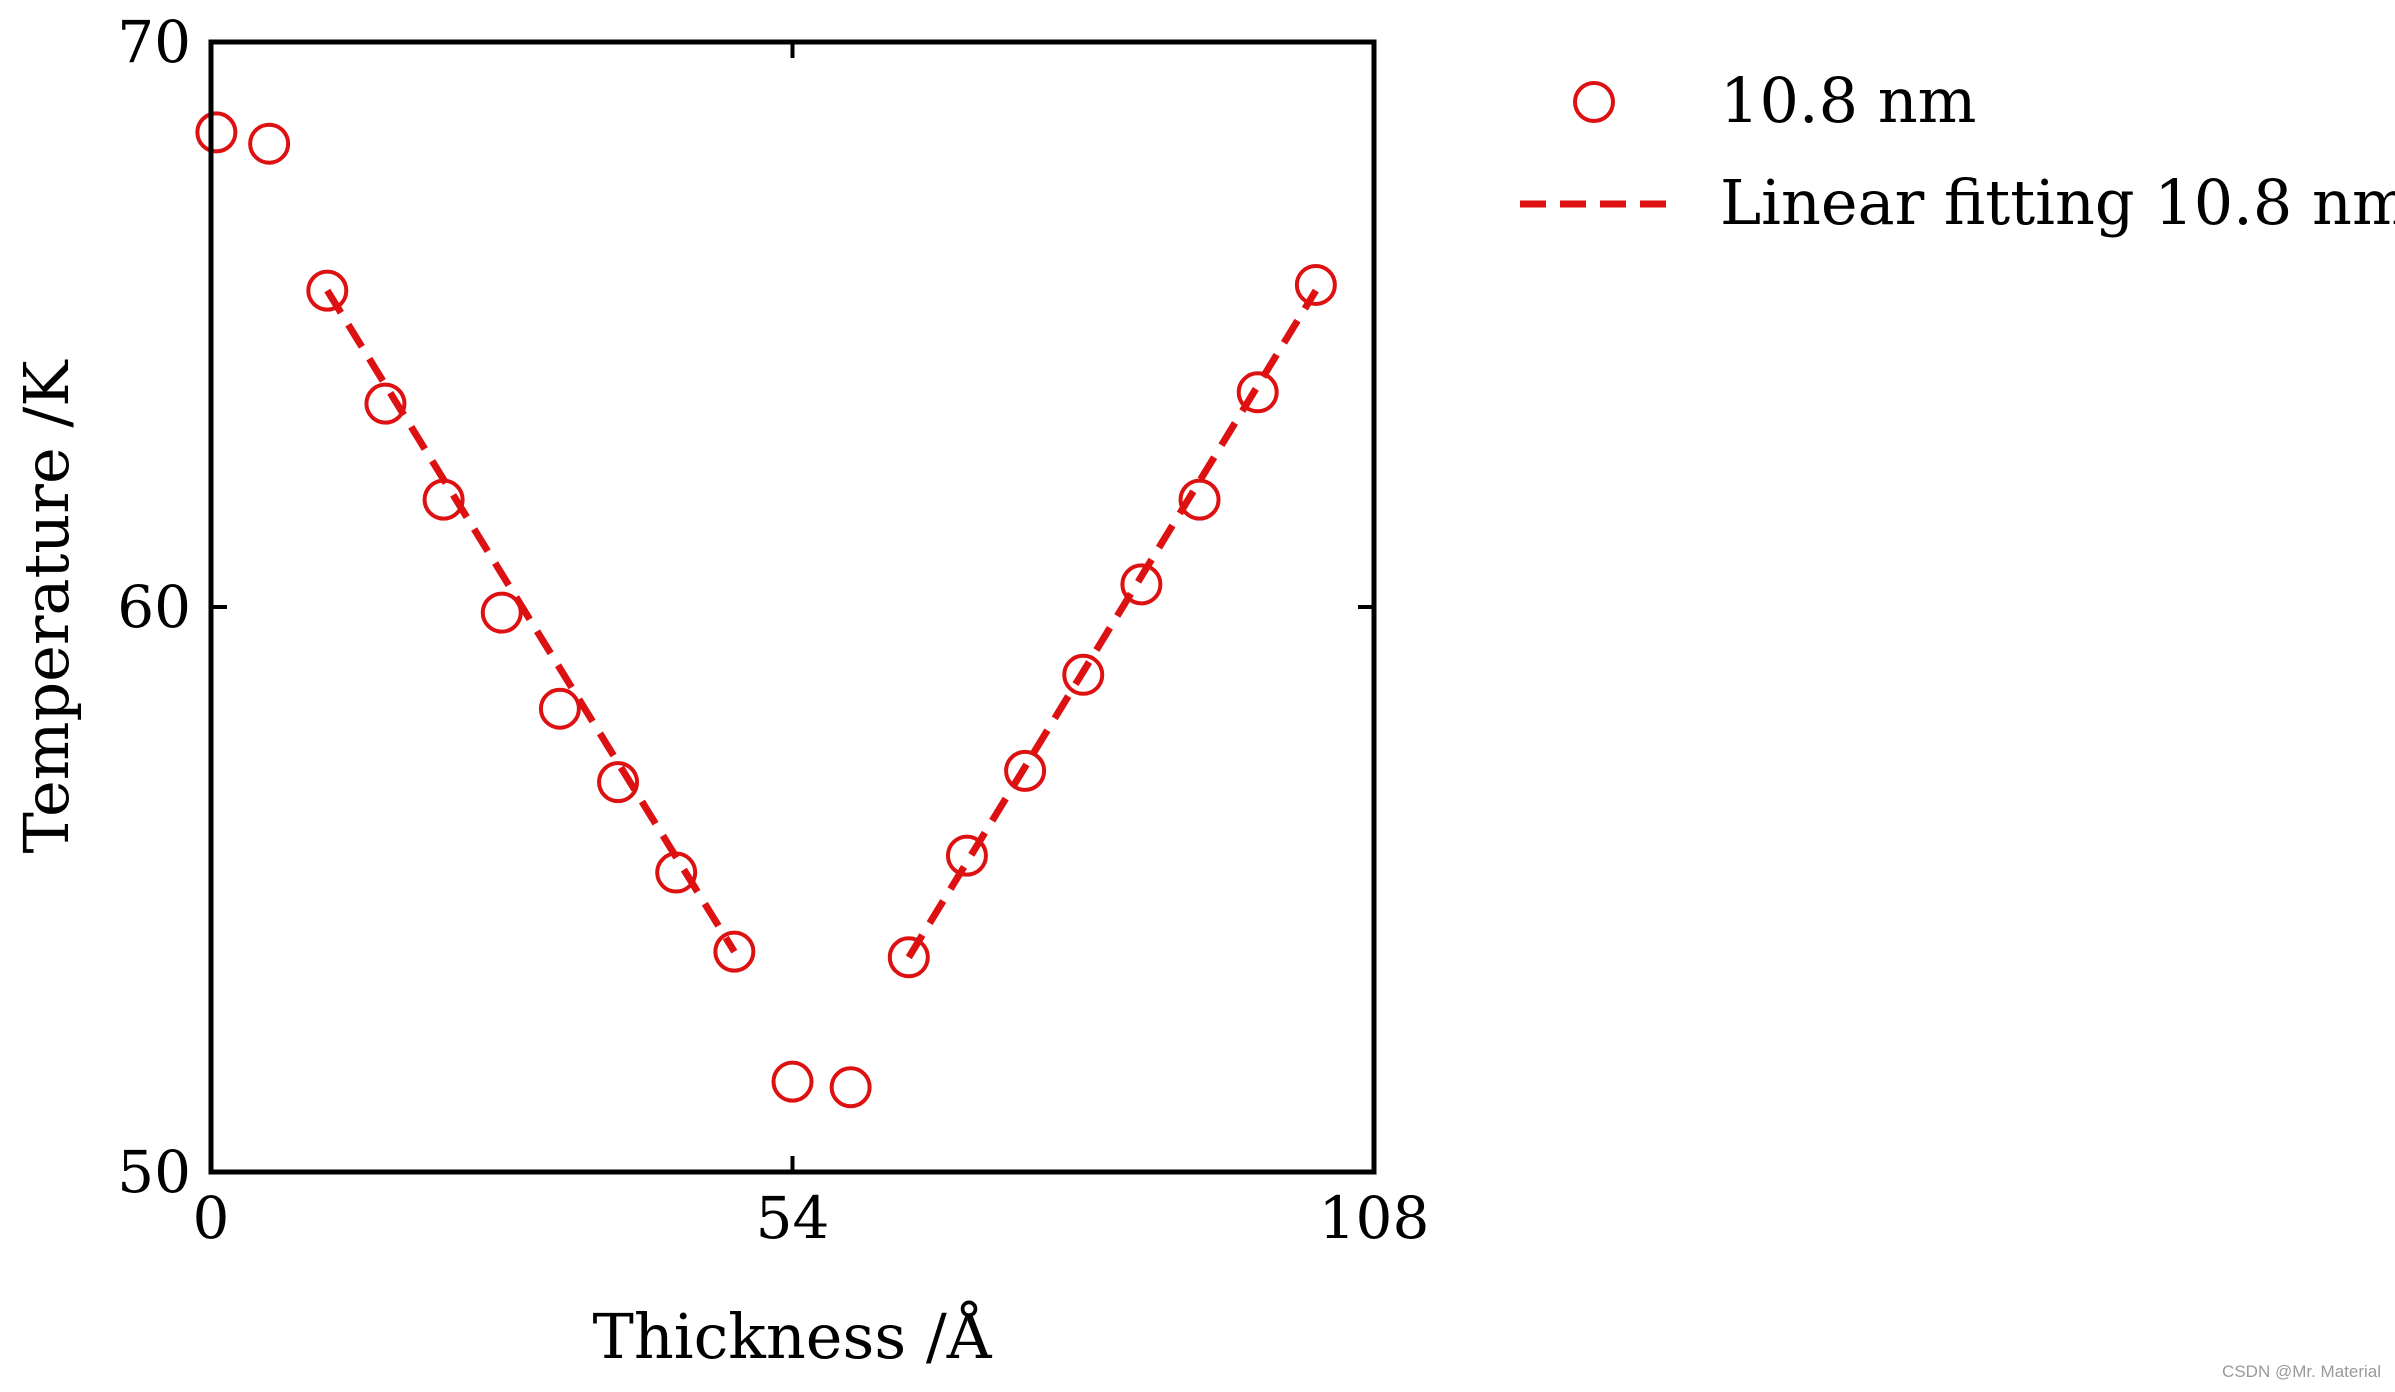  Describe the element at coordinates (793, 1218) in the screenshot. I see `x-tick-label: 54` at that location.